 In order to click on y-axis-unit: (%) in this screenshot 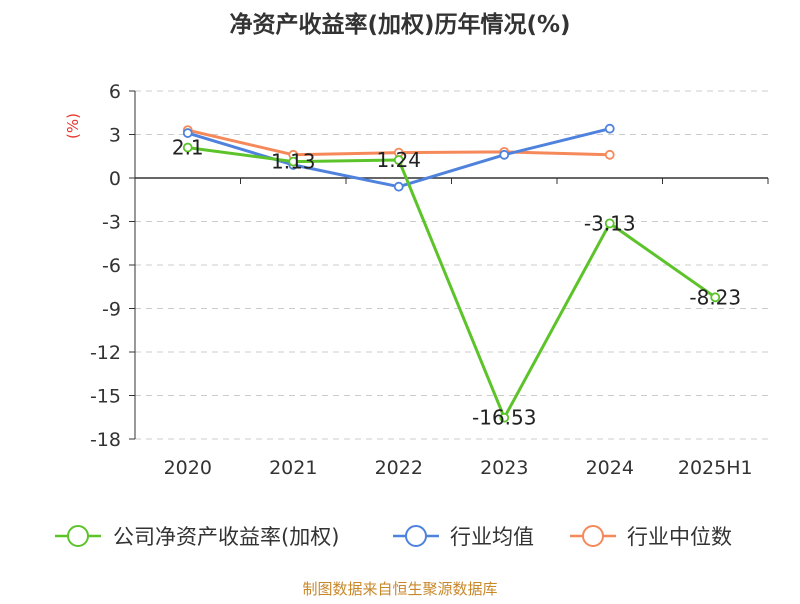, I will do `click(73, 126)`.